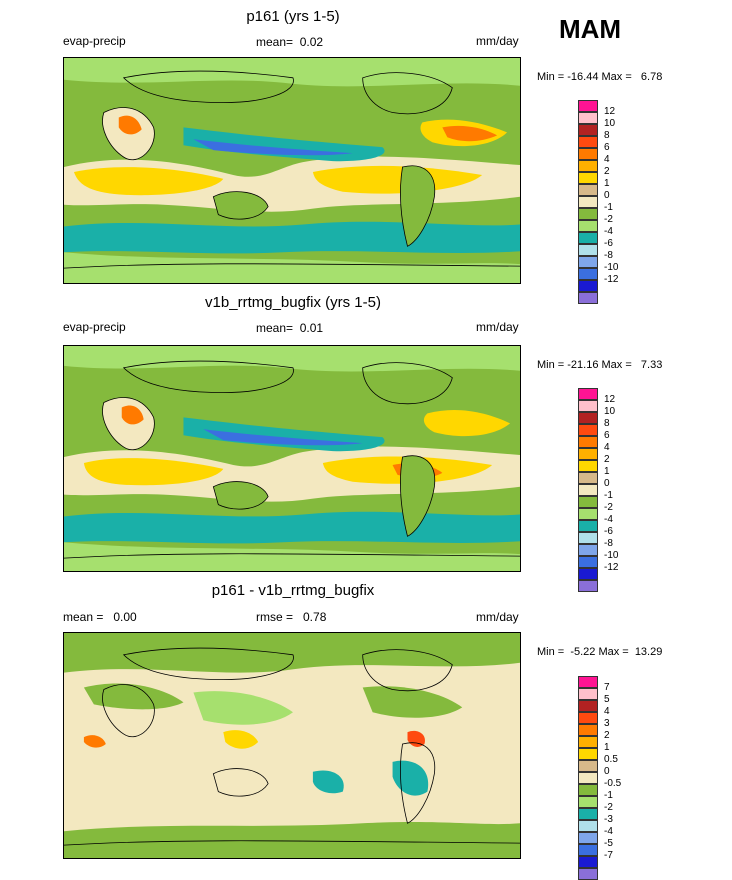 The height and width of the screenshot is (880, 732). What do you see at coordinates (293, 302) in the screenshot?
I see `panel-2-title: v1b_rrtmg_bugfix (yrs 1-5)` at bounding box center [293, 302].